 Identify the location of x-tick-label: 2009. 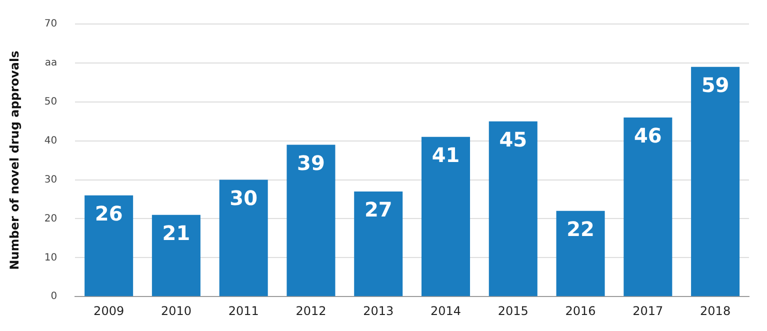
(109, 311).